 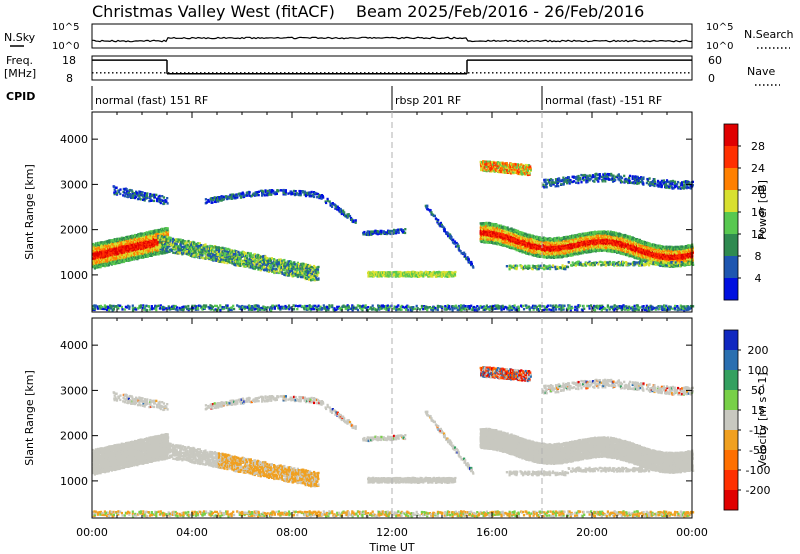 I want to click on freq-series, so click(x=392, y=67).